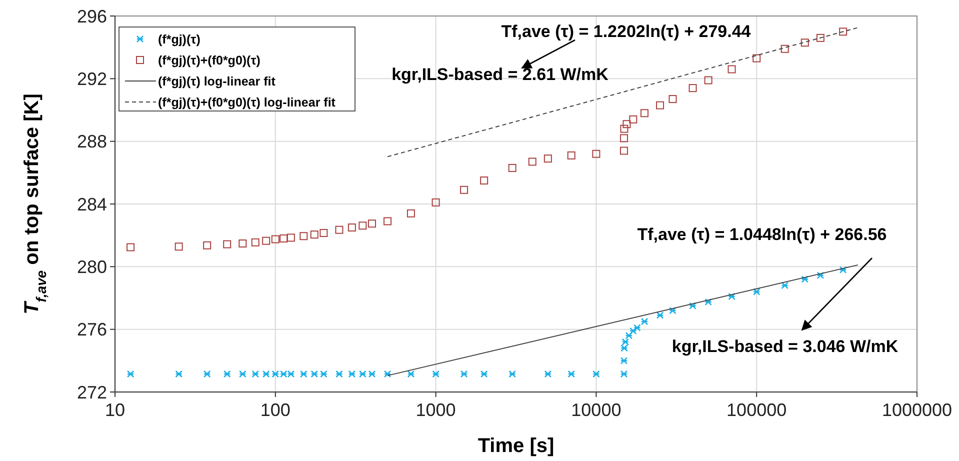 The image size is (959, 461). Describe the element at coordinates (626, 31) in the screenshot. I see `annotation: Tf,ave (τ) = 1.2202ln(τ) + 279.44` at that location.